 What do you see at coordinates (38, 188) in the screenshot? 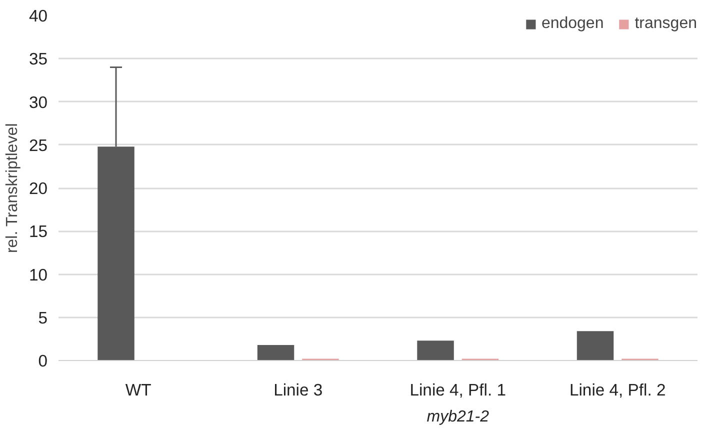
I see `y-tick-label: 20` at bounding box center [38, 188].